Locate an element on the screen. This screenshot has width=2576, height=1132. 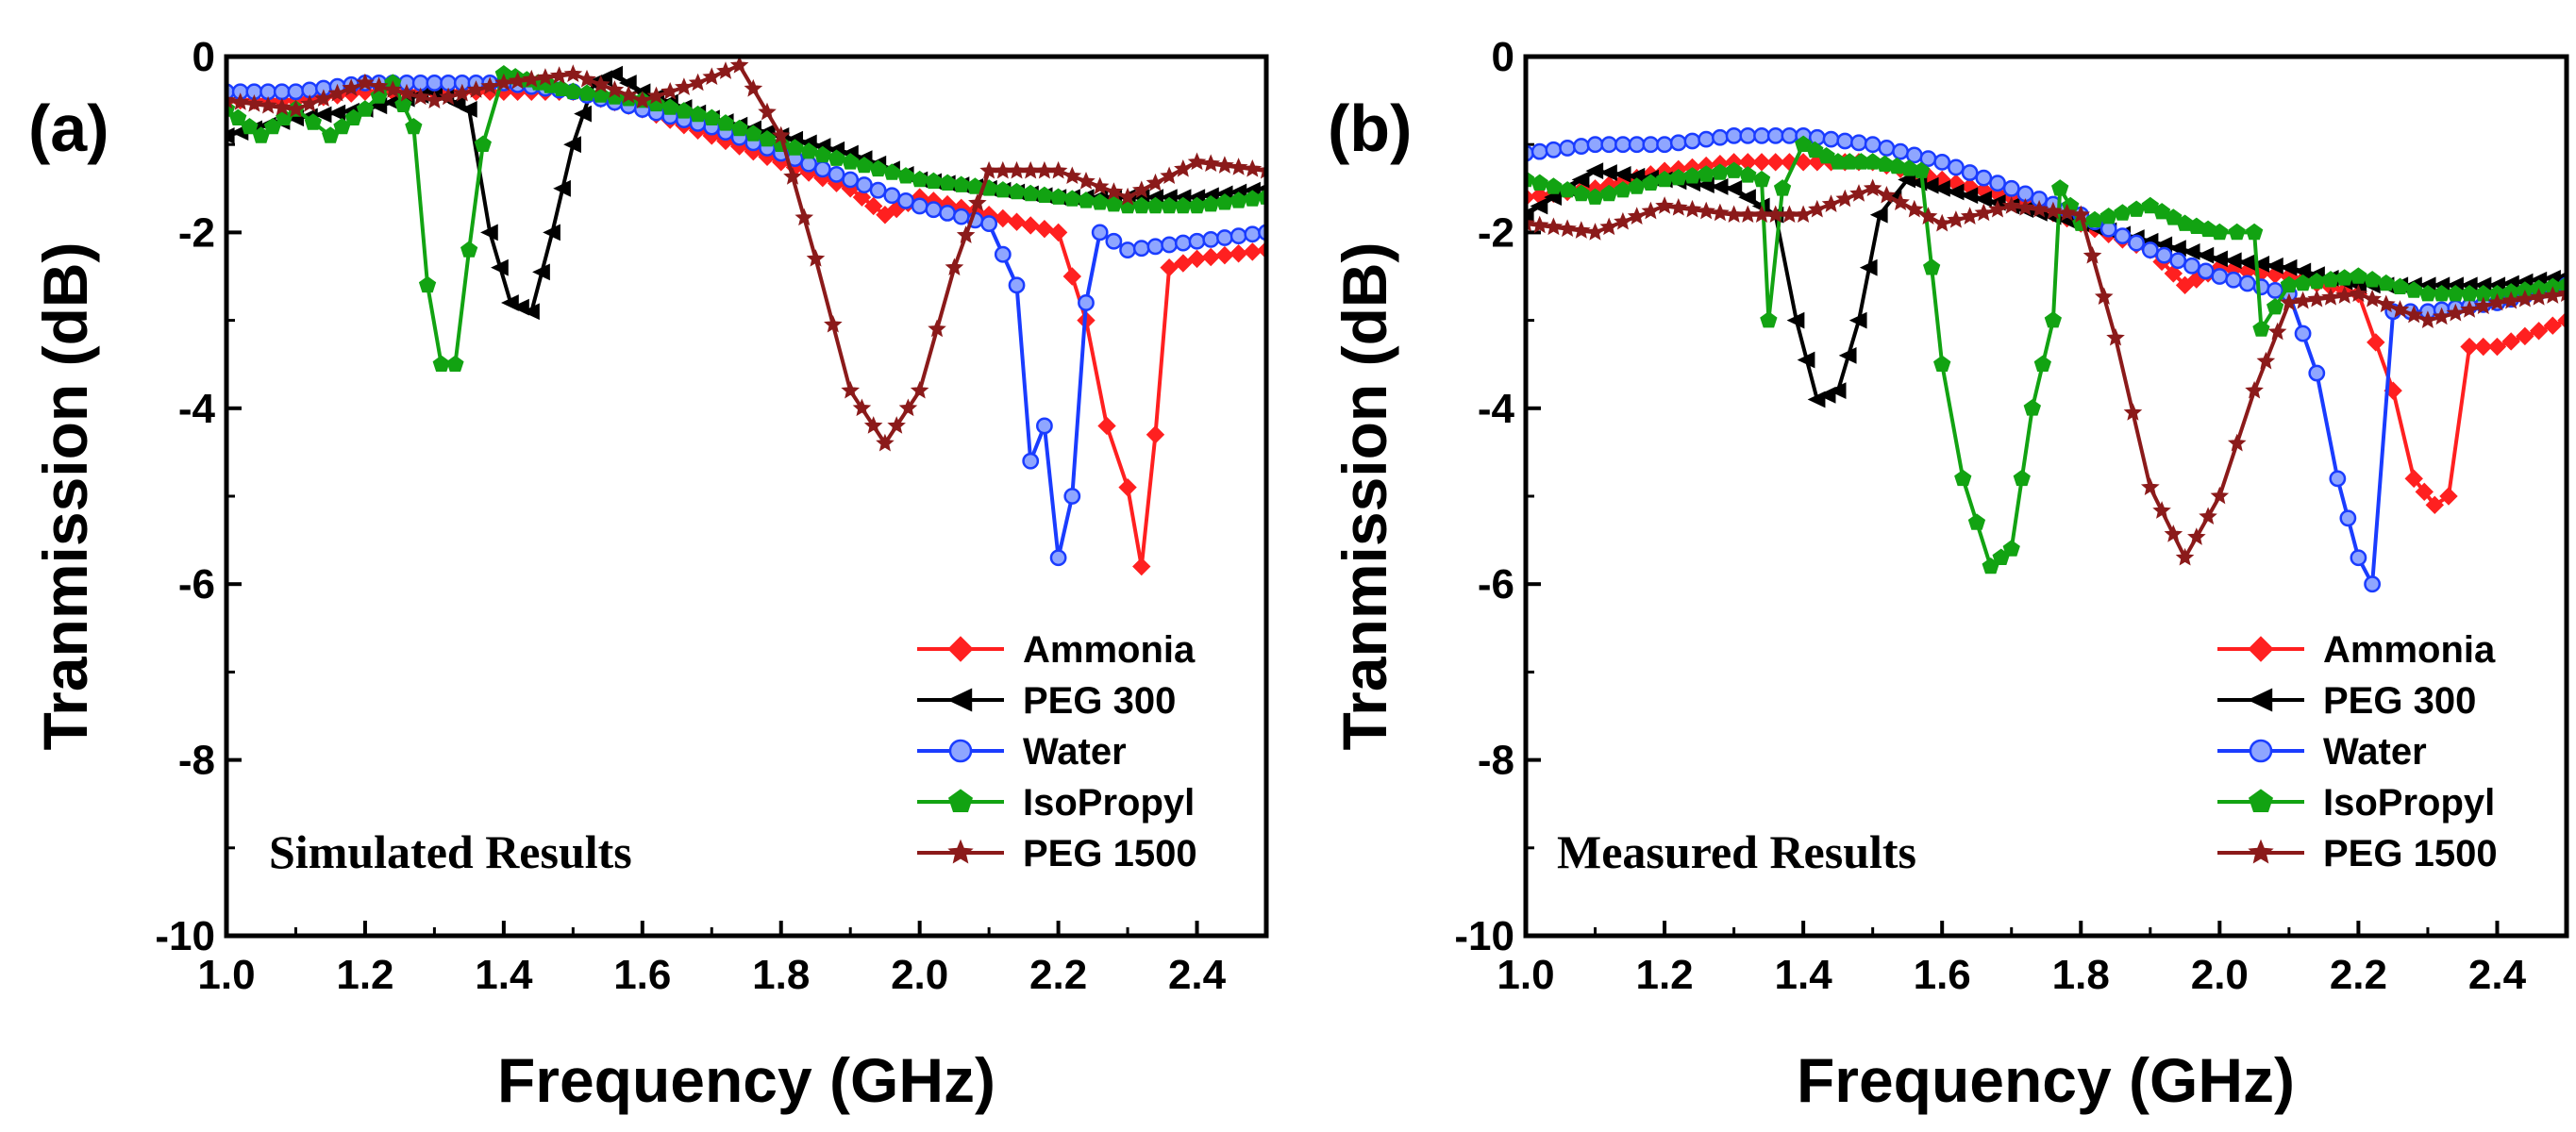
panel-label: (a) is located at coordinates (68, 128).